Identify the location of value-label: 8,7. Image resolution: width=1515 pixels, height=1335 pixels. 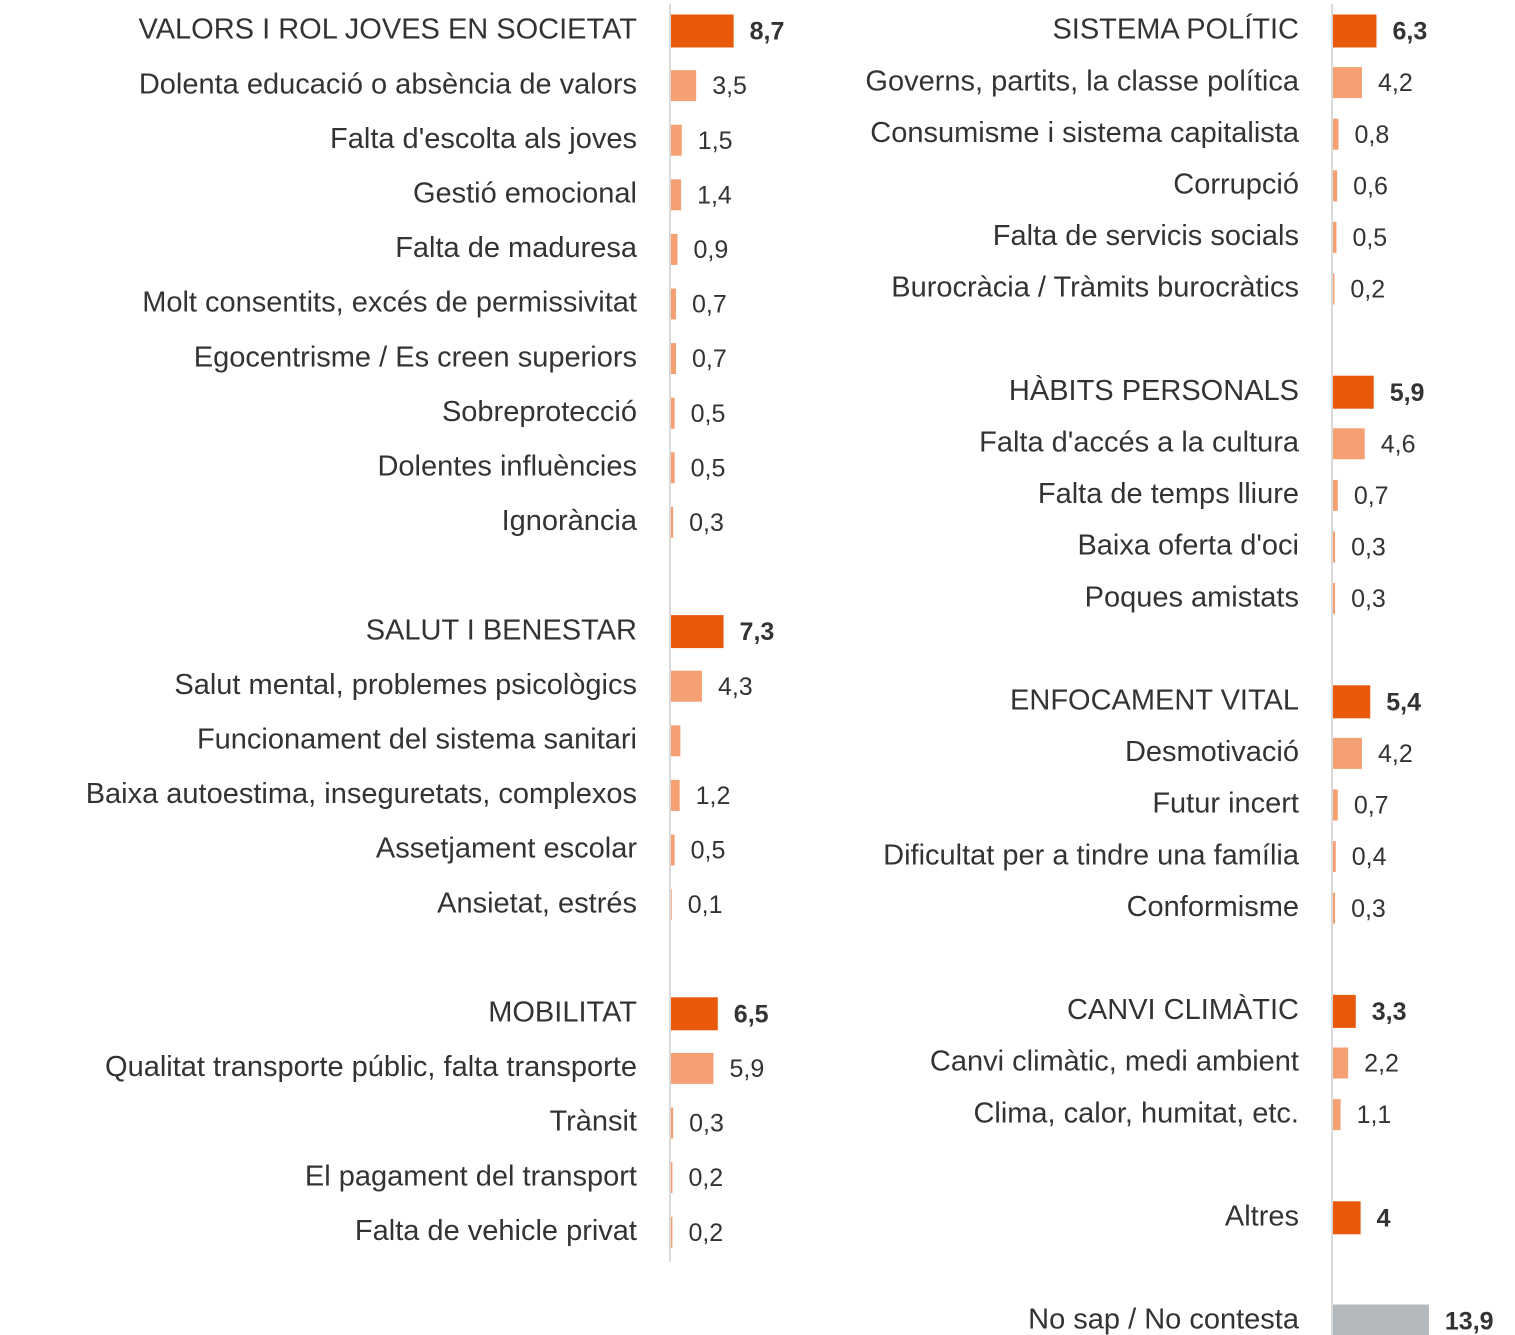
(767, 32).